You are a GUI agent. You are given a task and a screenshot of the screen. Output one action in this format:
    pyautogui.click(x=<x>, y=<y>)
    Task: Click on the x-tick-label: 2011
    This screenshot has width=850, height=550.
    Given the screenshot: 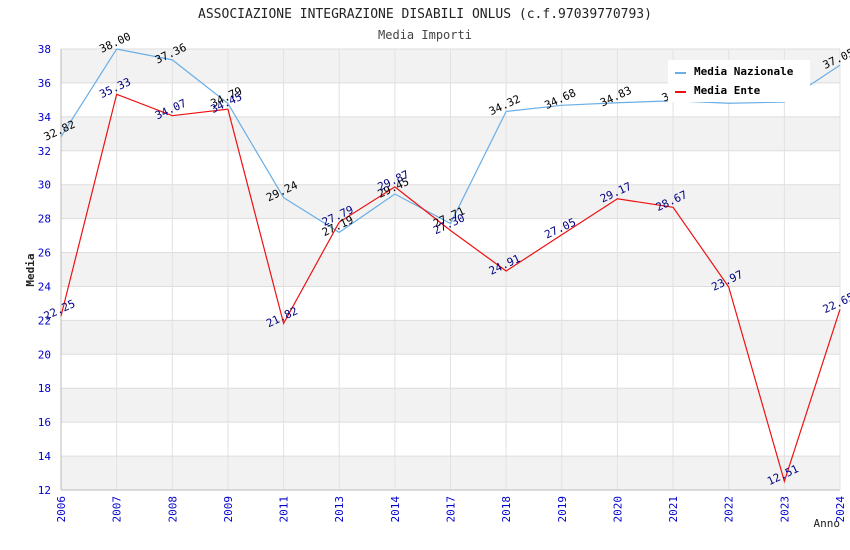 What is the action you would take?
    pyautogui.click(x=284, y=509)
    